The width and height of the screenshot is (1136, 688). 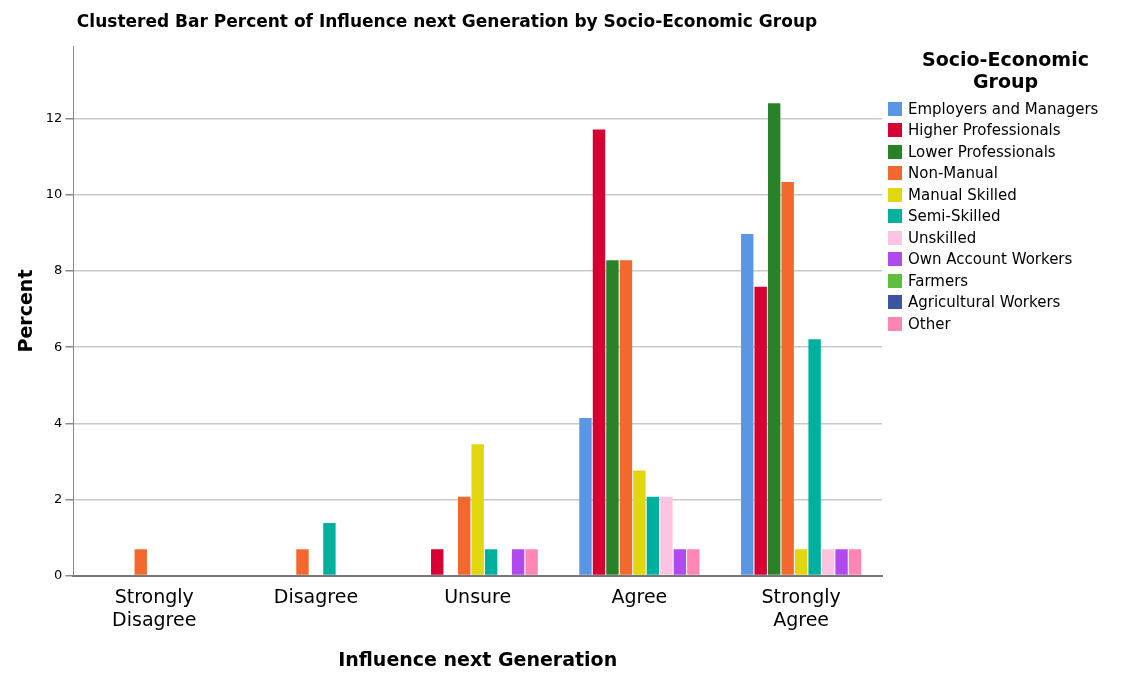 What do you see at coordinates (54, 118) in the screenshot?
I see `y-tick-label: 12` at bounding box center [54, 118].